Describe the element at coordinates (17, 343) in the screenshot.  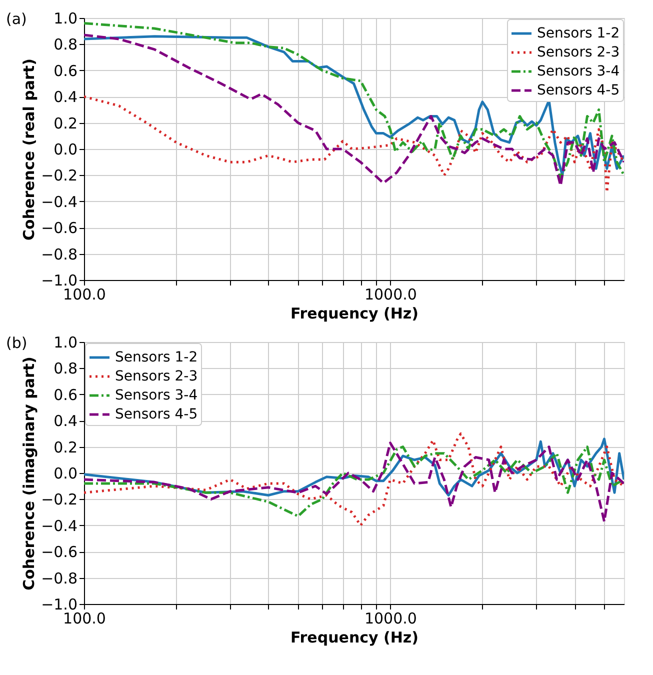
I see `text: (b)` at that location.